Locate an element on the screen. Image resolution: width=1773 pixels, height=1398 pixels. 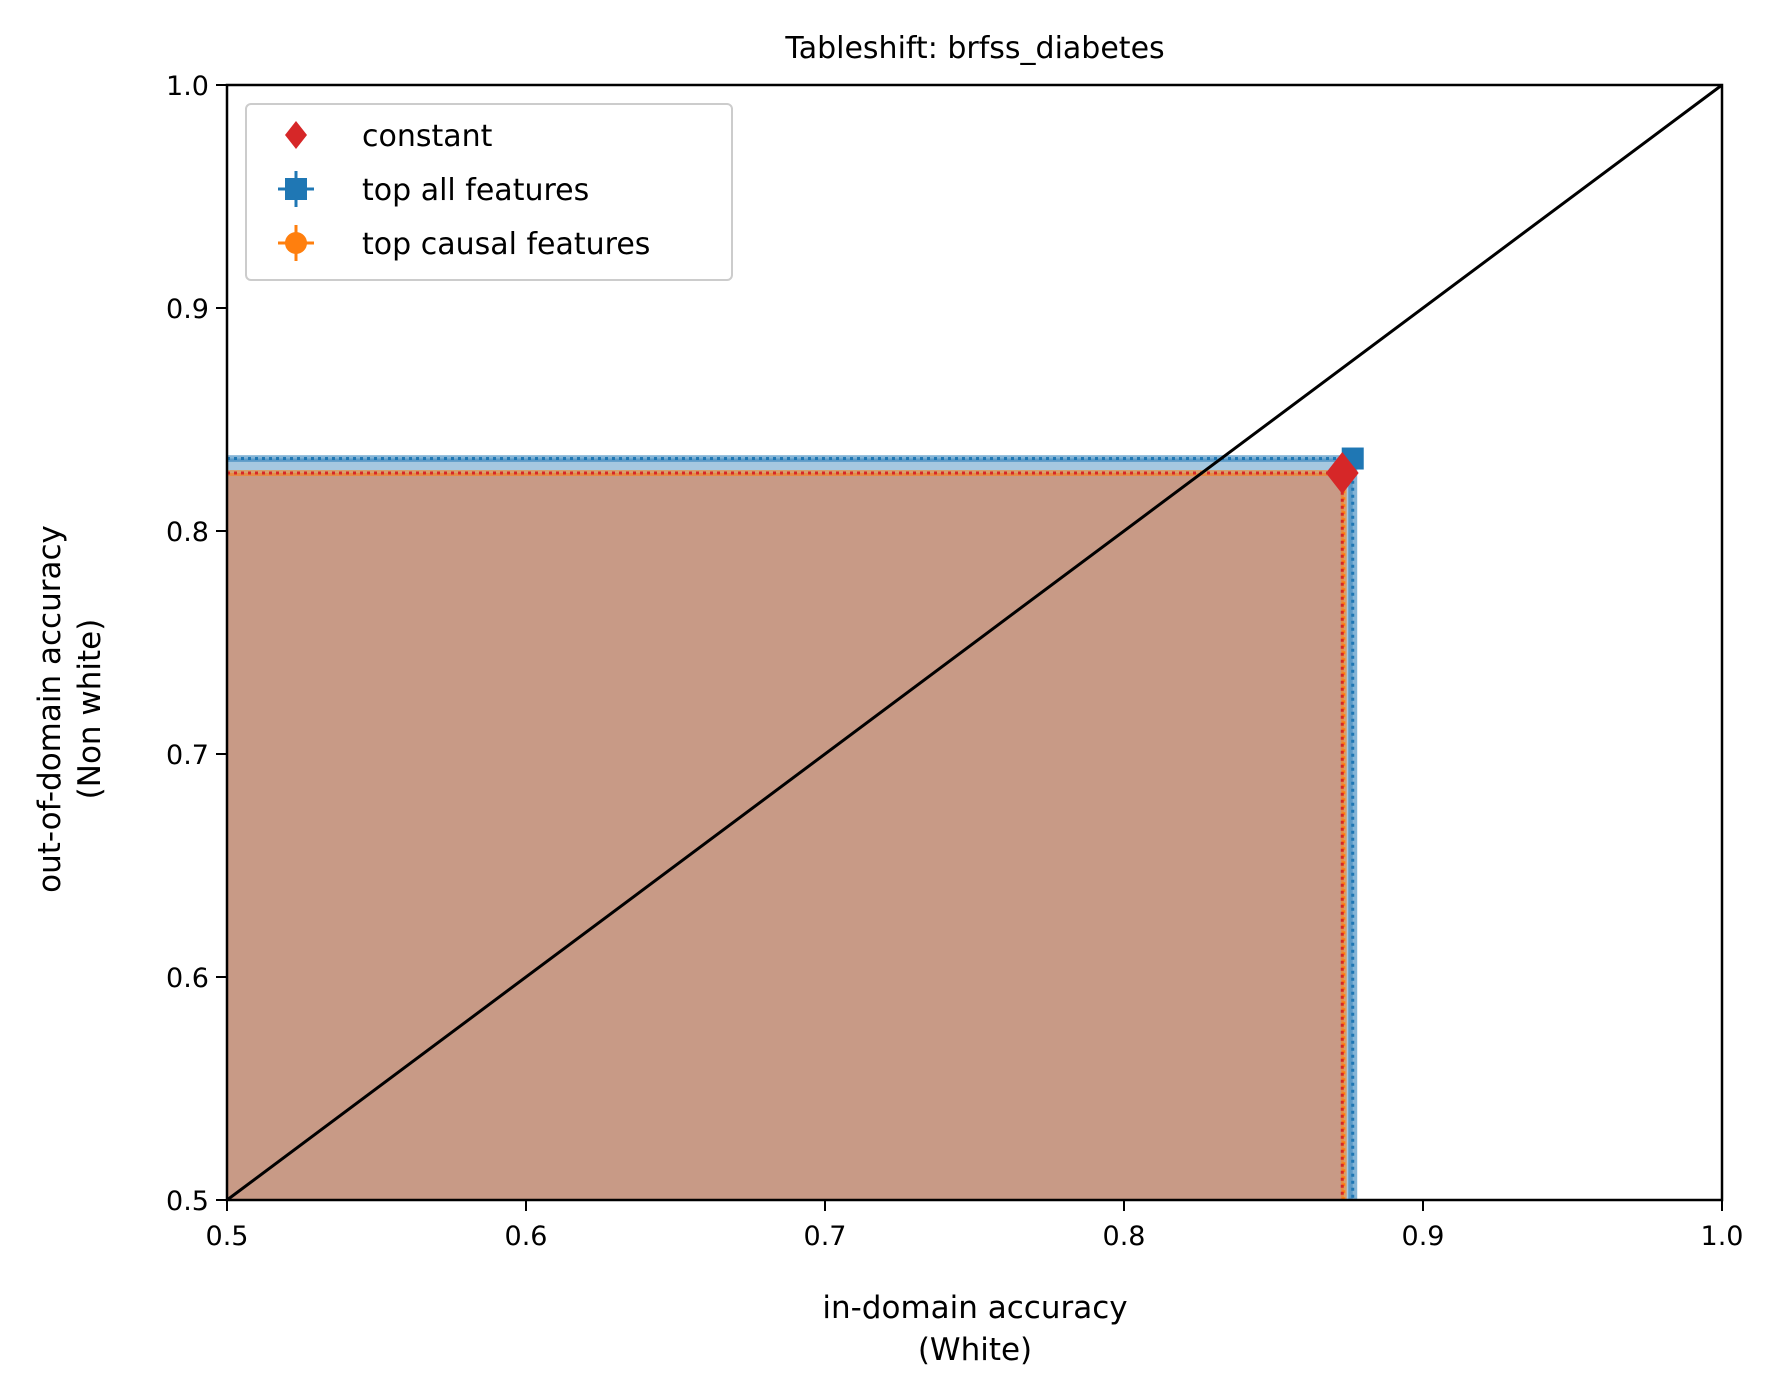
x-tick-label: 1.0 is located at coordinates (1722, 1236).